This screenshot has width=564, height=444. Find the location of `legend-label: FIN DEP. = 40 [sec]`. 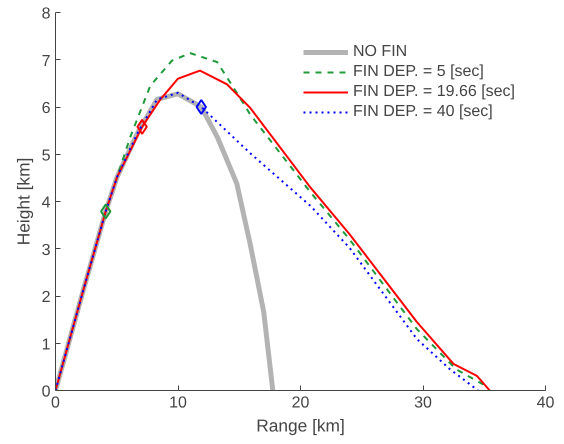

legend-label: FIN DEP. = 40 [sec] is located at coordinates (422, 112).